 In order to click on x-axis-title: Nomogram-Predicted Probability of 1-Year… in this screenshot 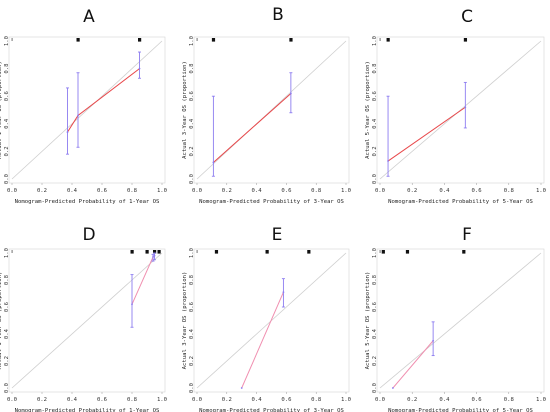, I will do `click(87, 202)`.